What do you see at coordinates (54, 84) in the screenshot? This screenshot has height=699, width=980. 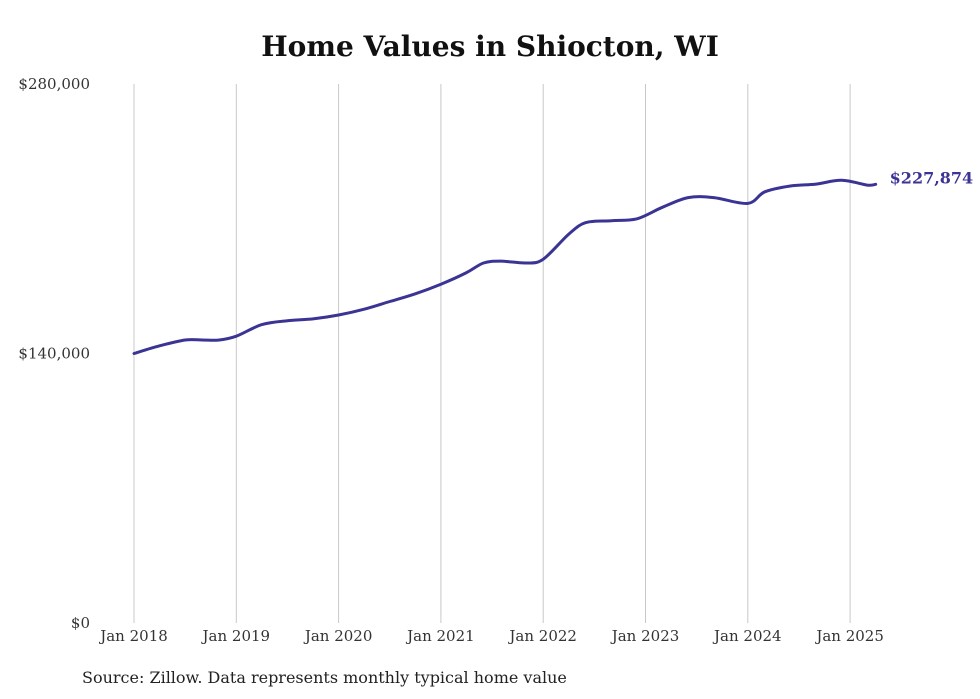 I see `y-tick-label: $280,000` at bounding box center [54, 84].